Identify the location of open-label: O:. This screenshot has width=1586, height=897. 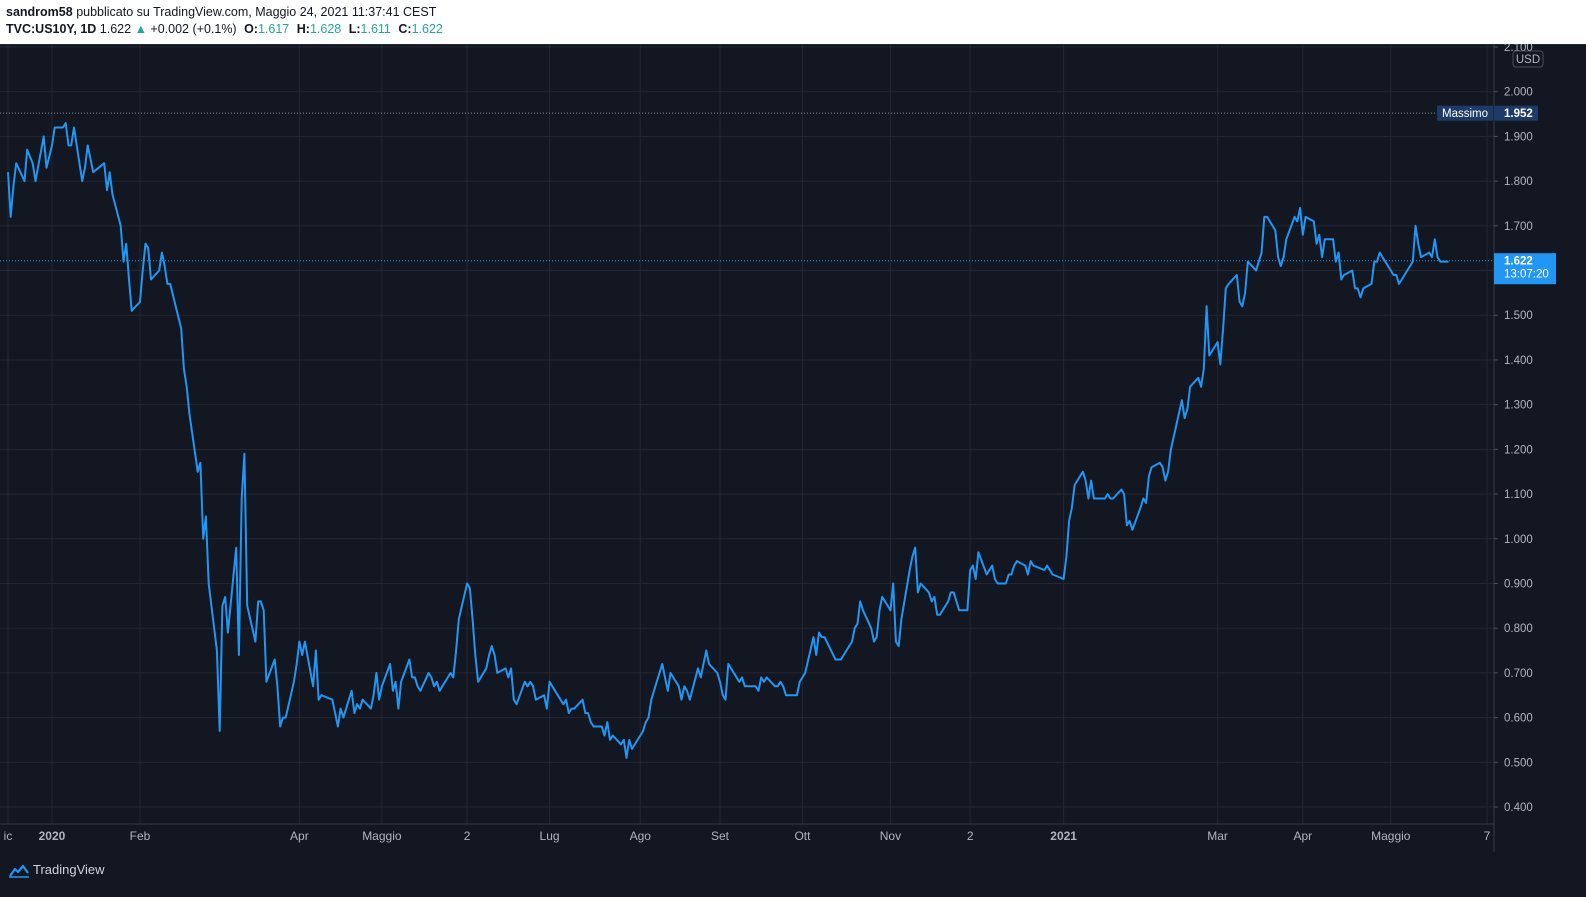
(251, 29).